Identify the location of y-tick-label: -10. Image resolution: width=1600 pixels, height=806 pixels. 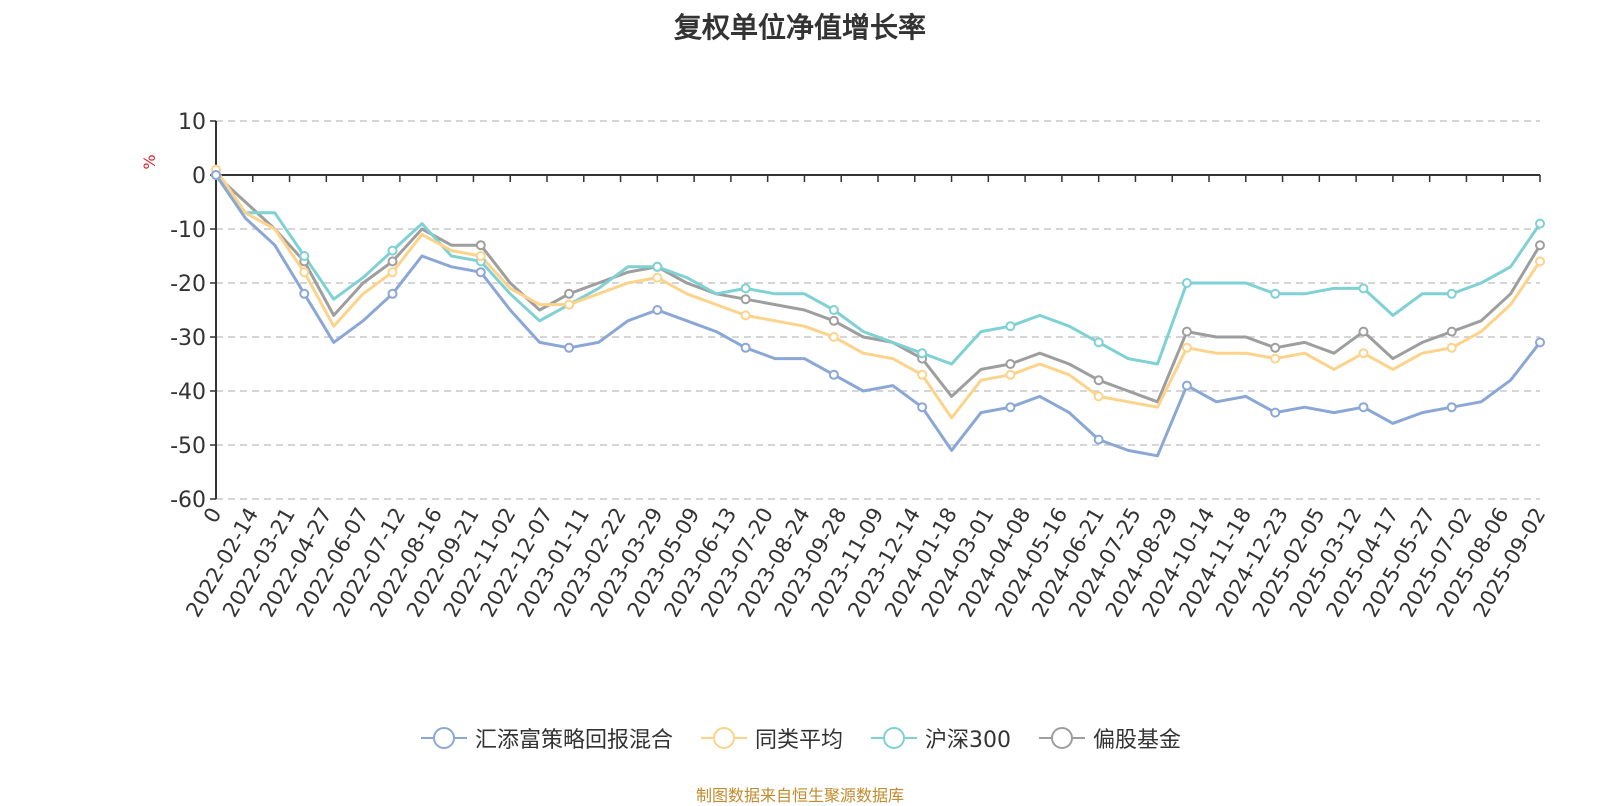
(188, 230).